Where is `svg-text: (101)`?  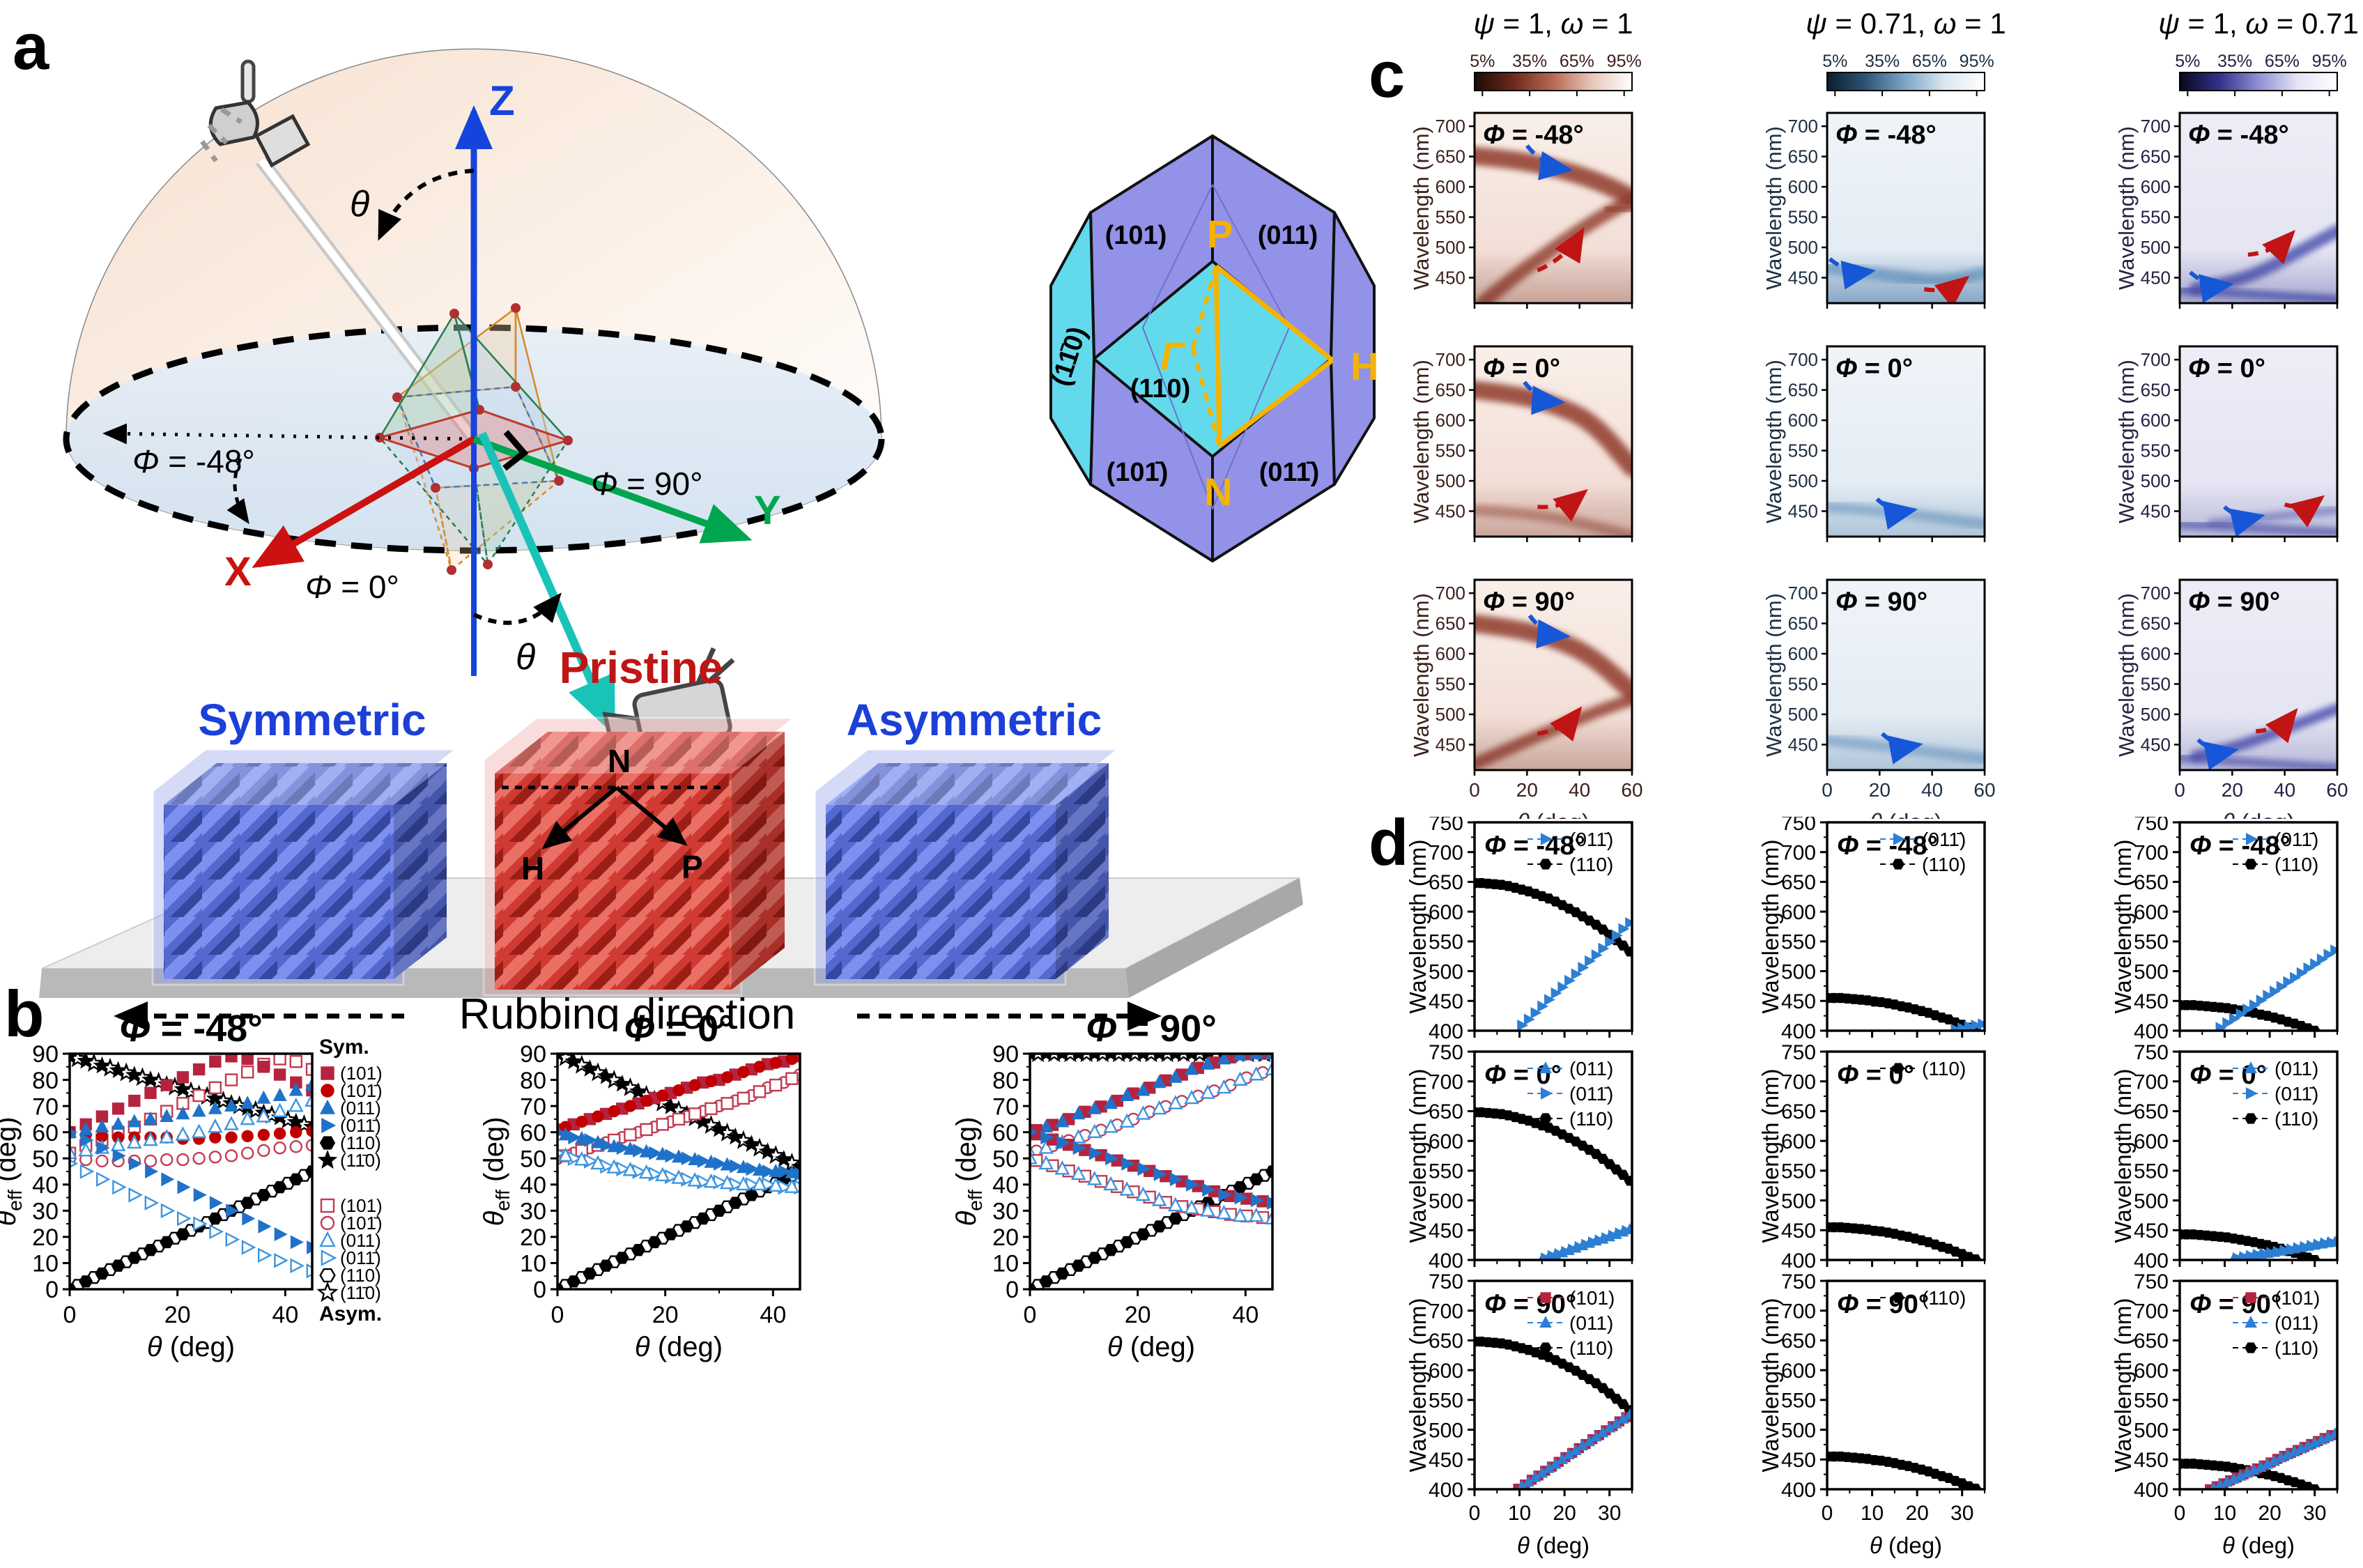 svg-text: (101) is located at coordinates (361, 1205).